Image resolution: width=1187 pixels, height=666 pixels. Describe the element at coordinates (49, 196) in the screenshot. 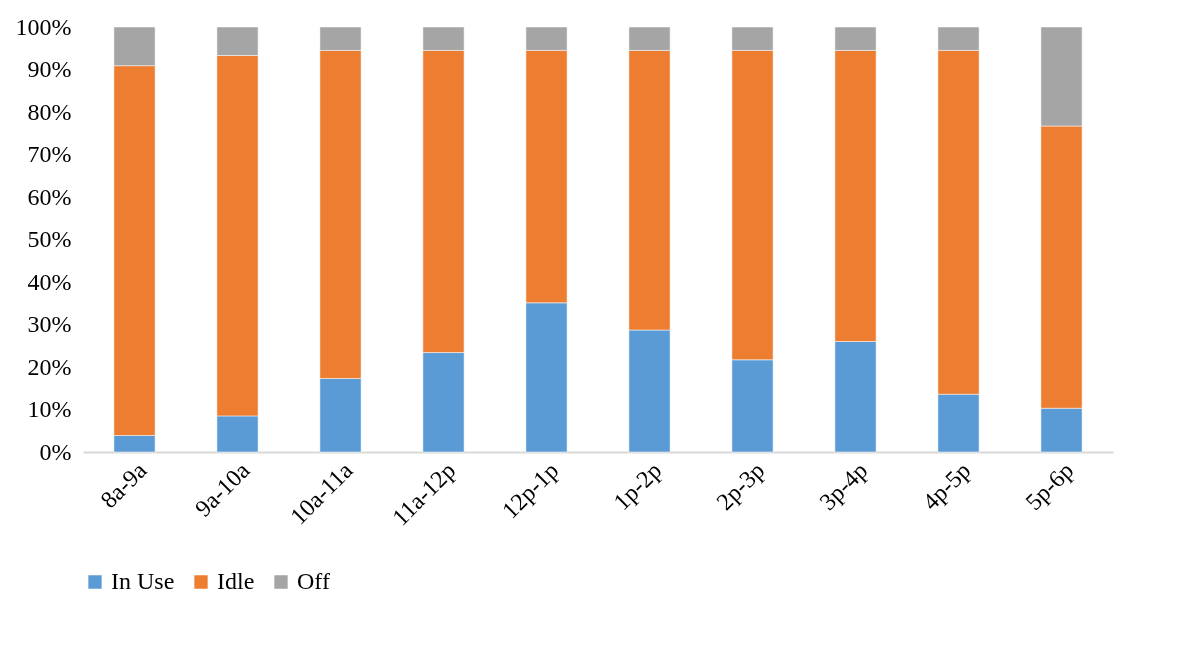

I see `y-tick-label: 60%` at that location.